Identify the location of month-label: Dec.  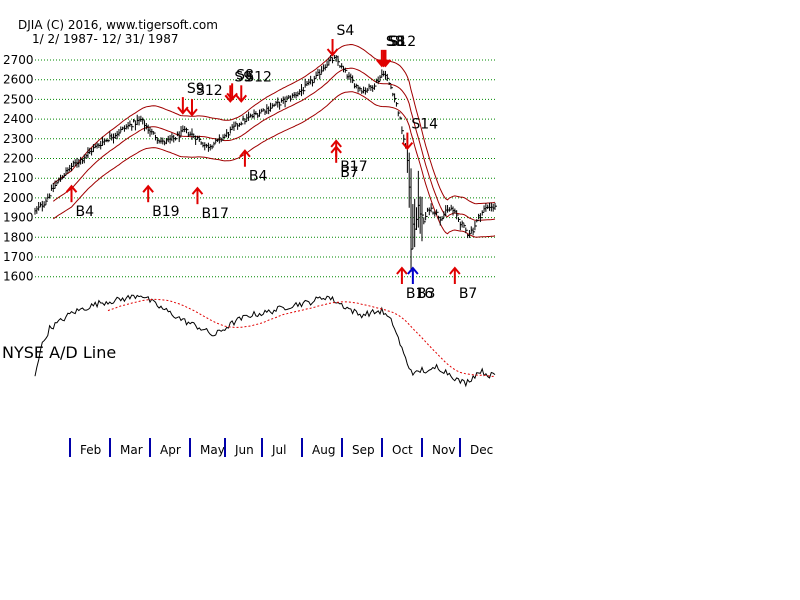
(481, 450).